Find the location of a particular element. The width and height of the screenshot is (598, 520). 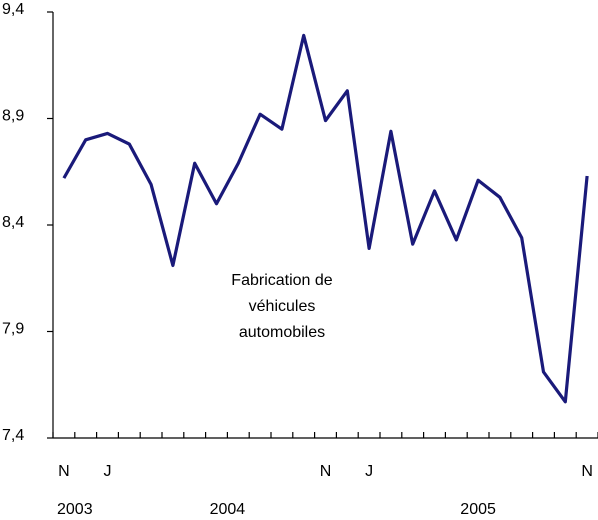

annotation: véhicules is located at coordinates (282, 306).